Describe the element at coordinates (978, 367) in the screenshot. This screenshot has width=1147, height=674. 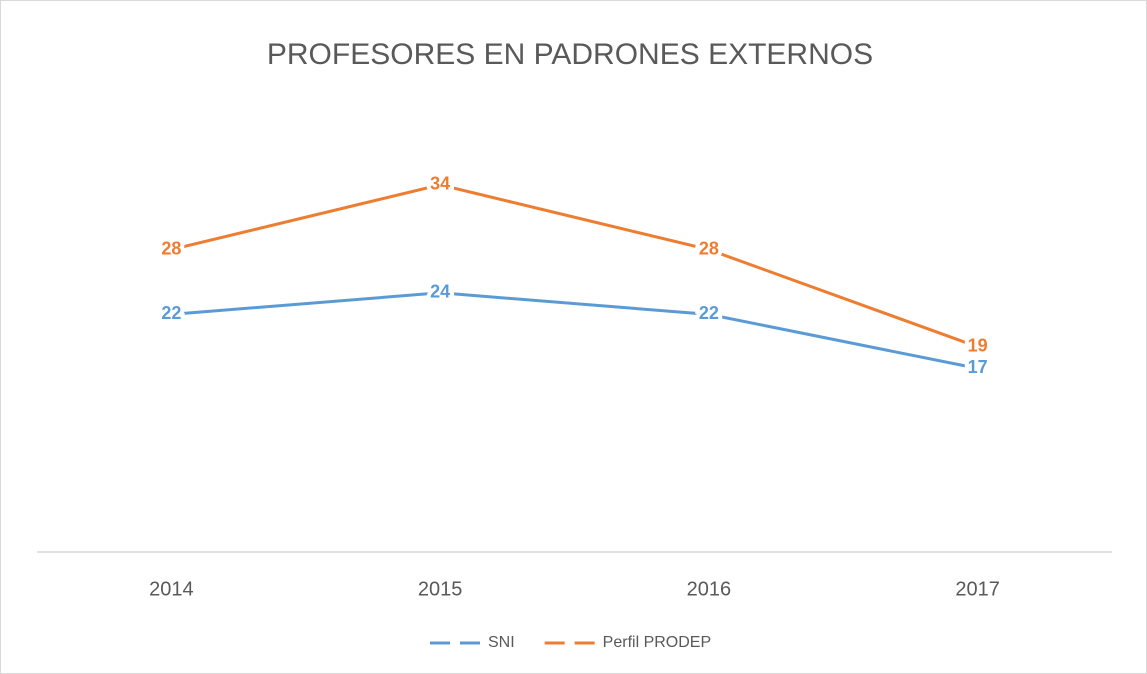
I see `data-label: 17` at that location.